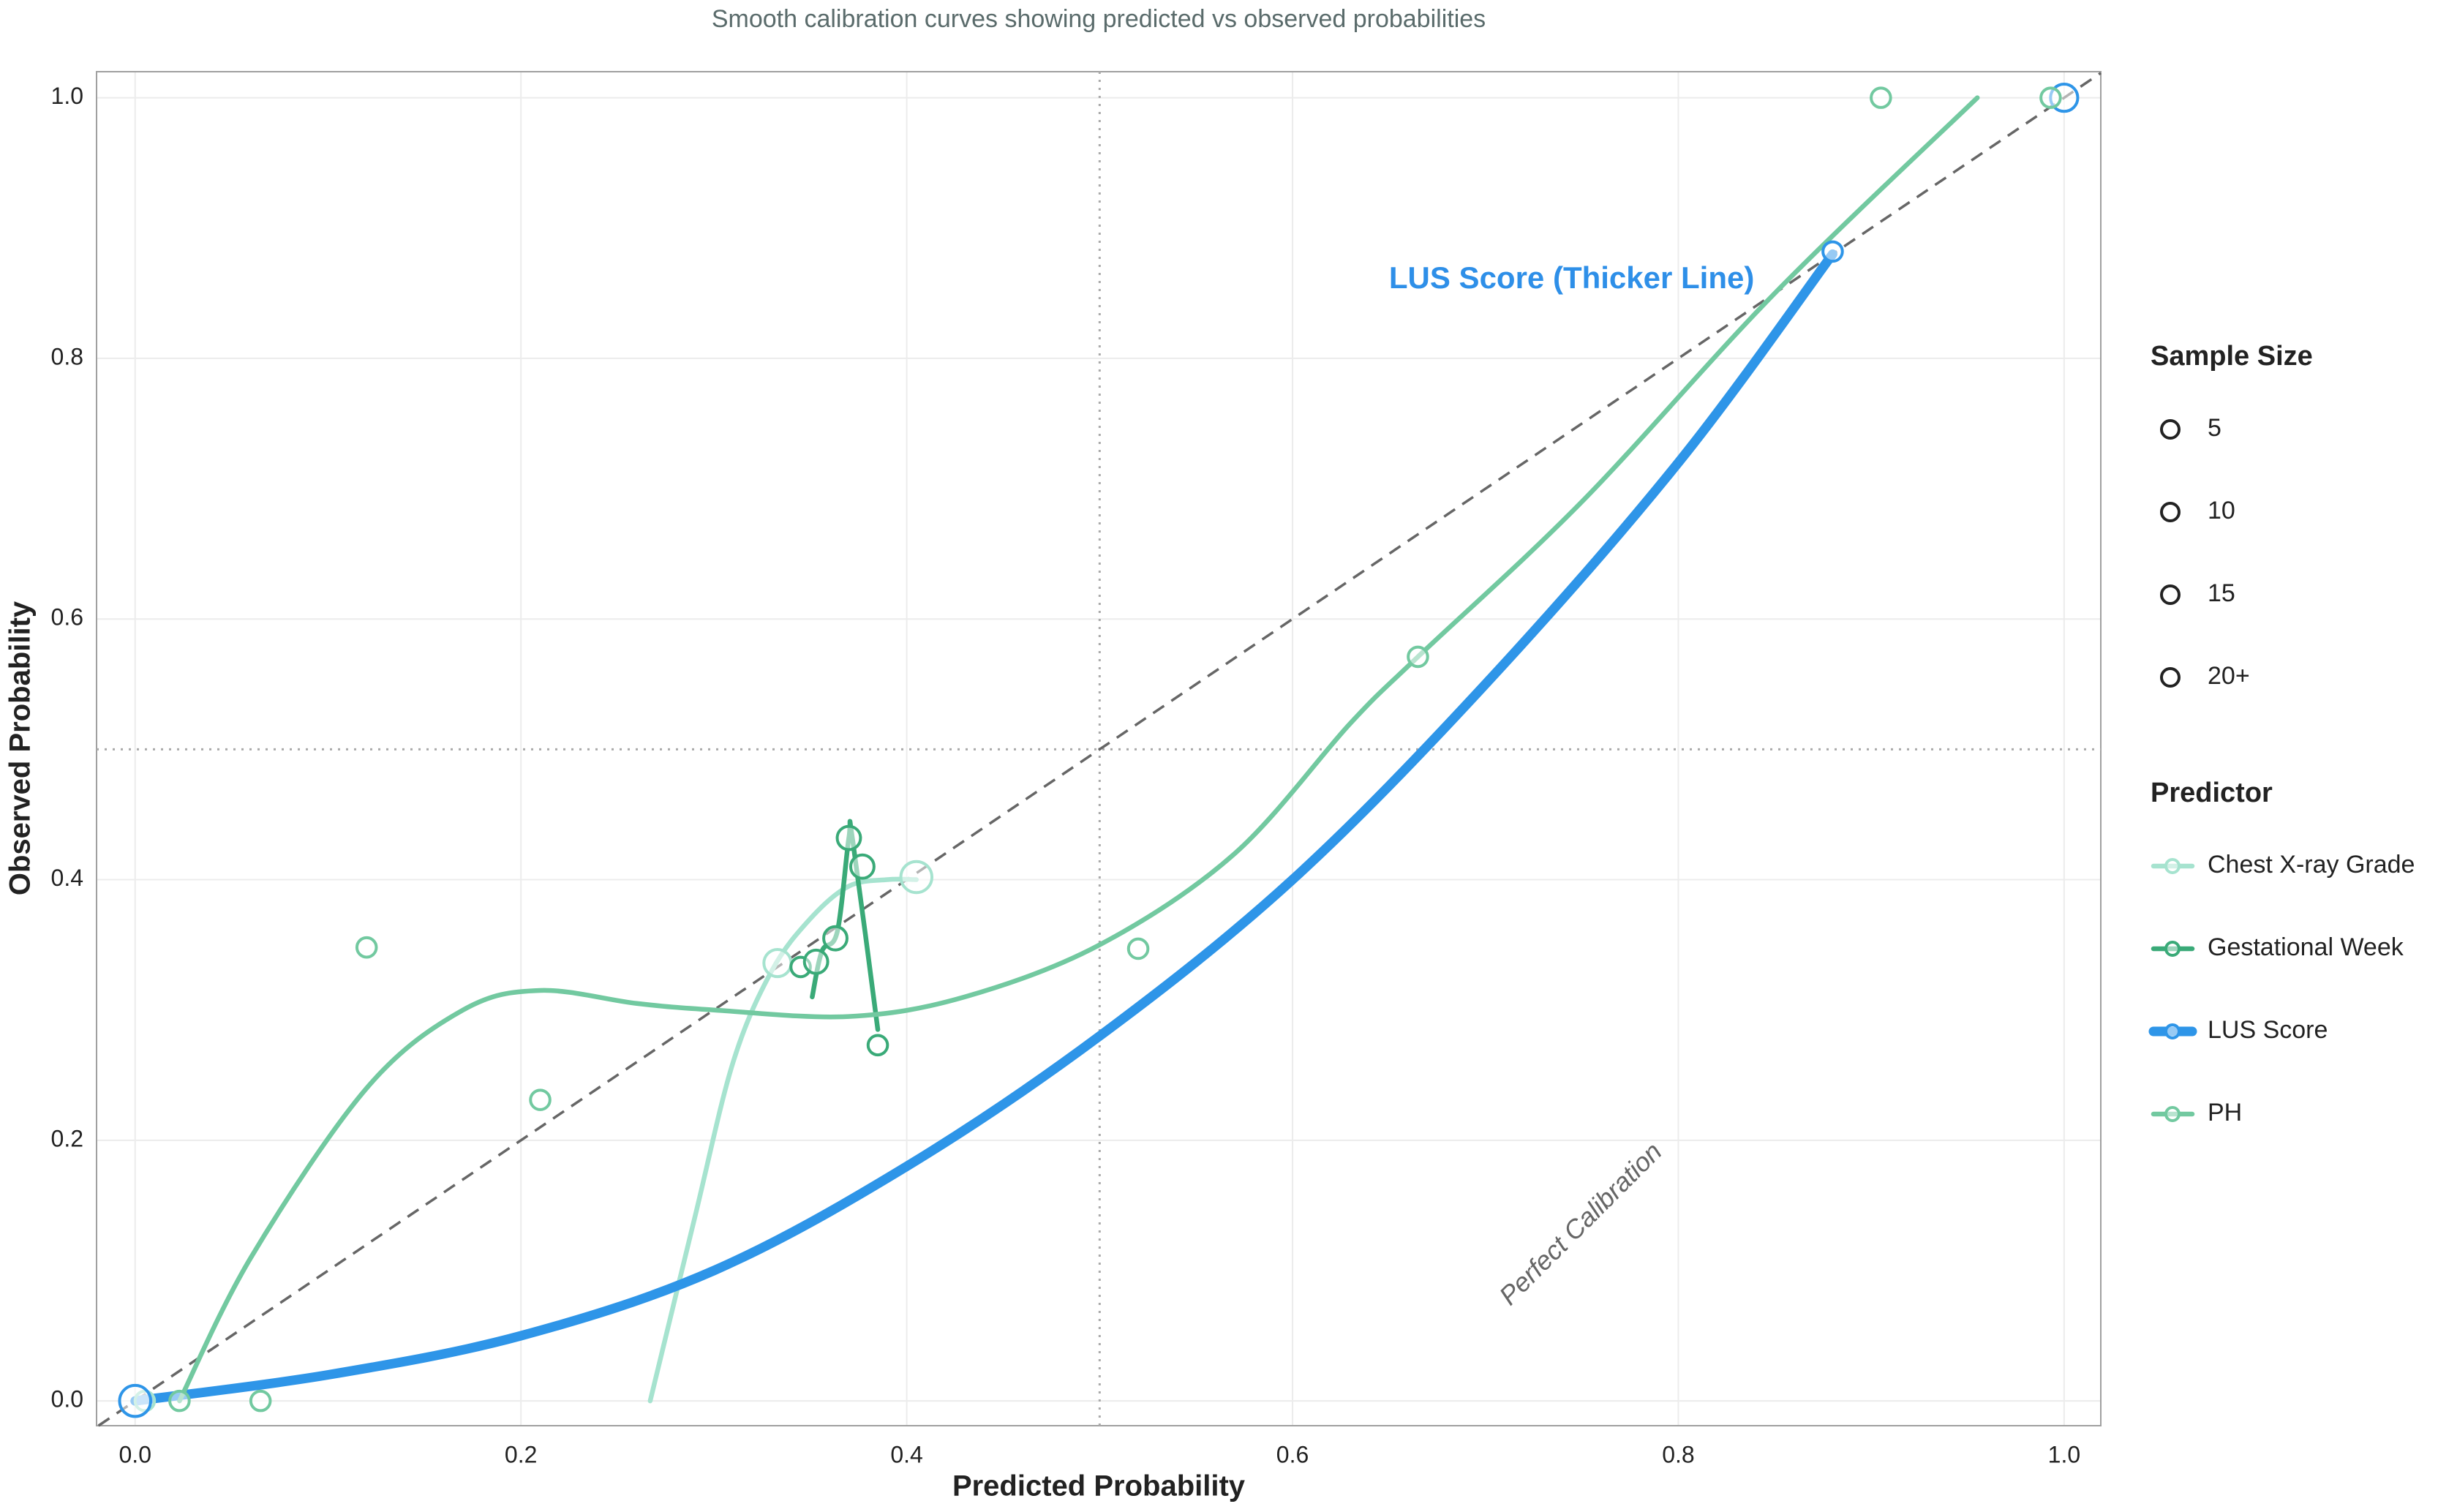  What do you see at coordinates (2214, 428) in the screenshot?
I see `size-legend-label: 5` at bounding box center [2214, 428].